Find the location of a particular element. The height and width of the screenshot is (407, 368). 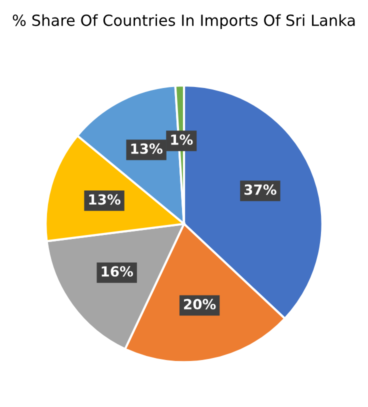

data-label: 37% is located at coordinates (260, 189).